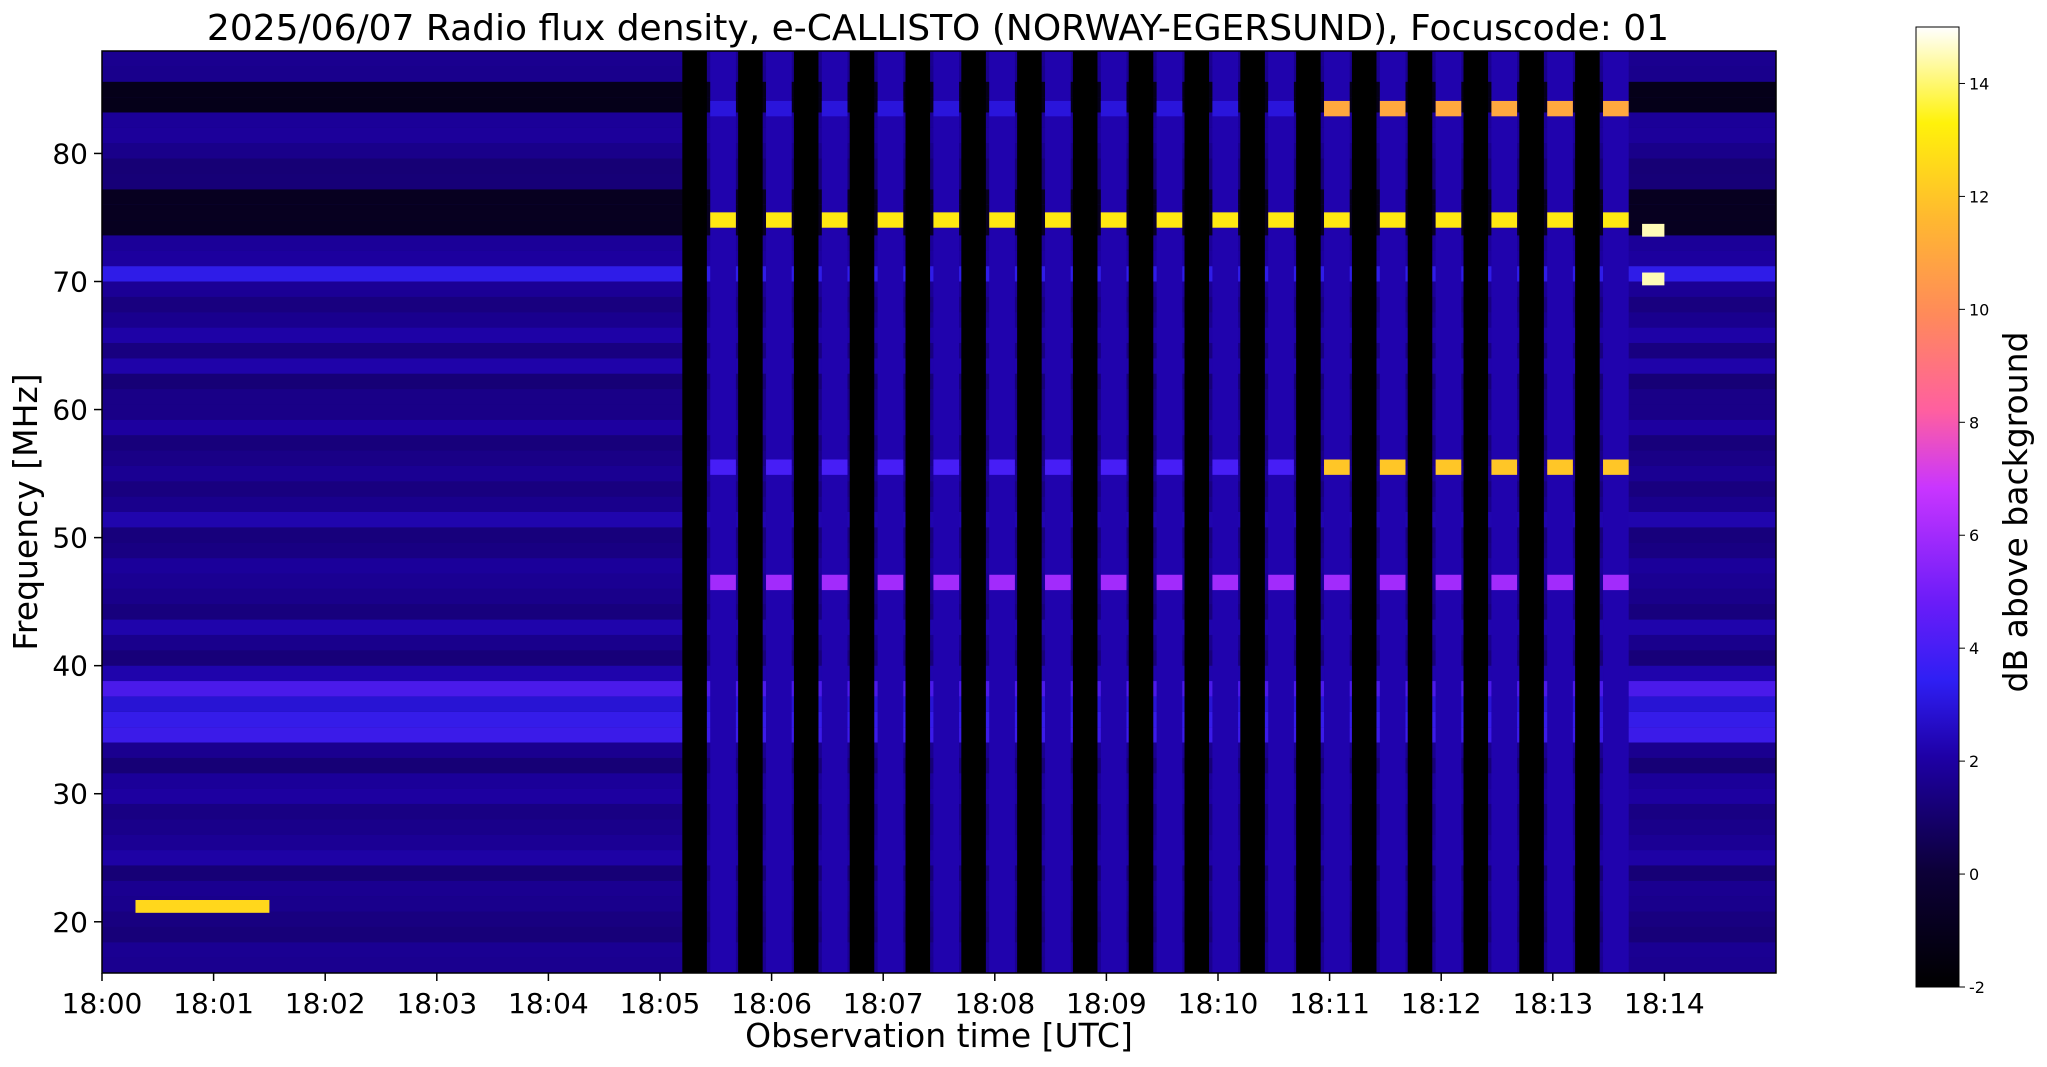 The height and width of the screenshot is (1067, 2047). I want to click on x-tick-label: 18:14, so click(1664, 1003).